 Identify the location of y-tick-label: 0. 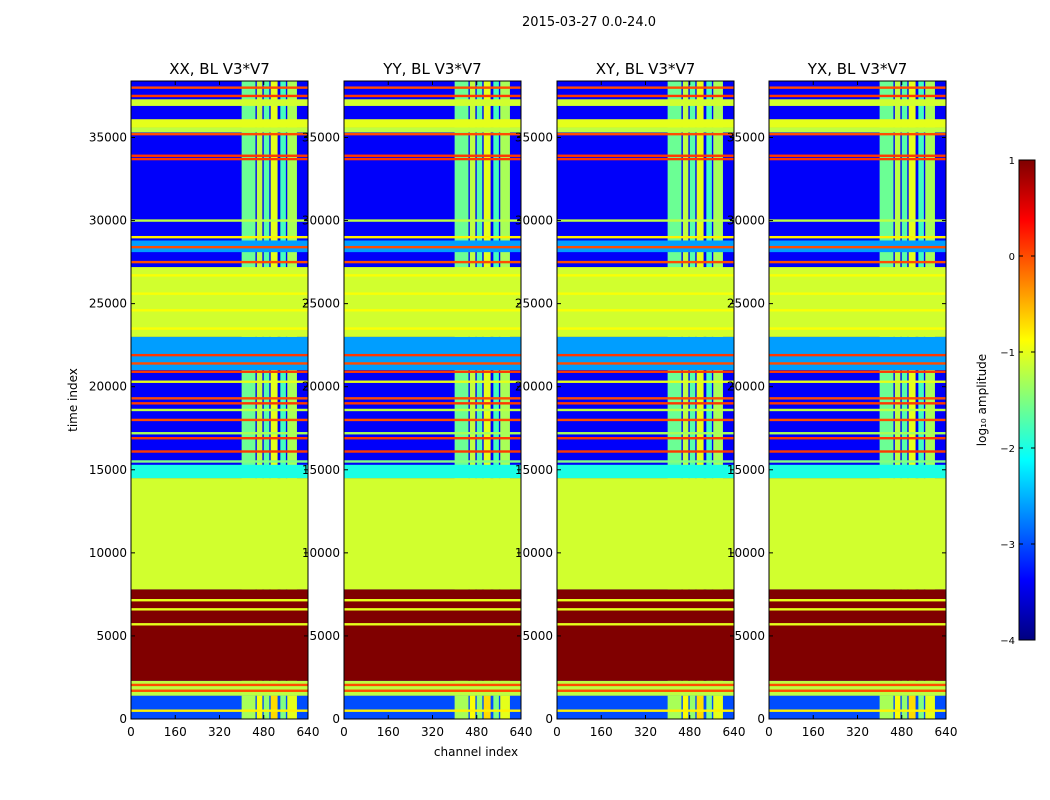
(549, 719).